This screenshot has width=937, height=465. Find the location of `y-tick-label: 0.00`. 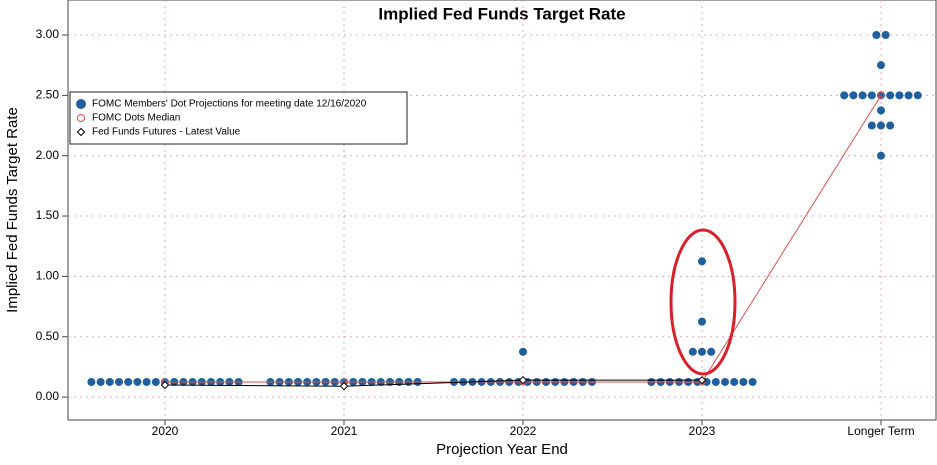

y-tick-label: 0.00 is located at coordinates (48, 396).